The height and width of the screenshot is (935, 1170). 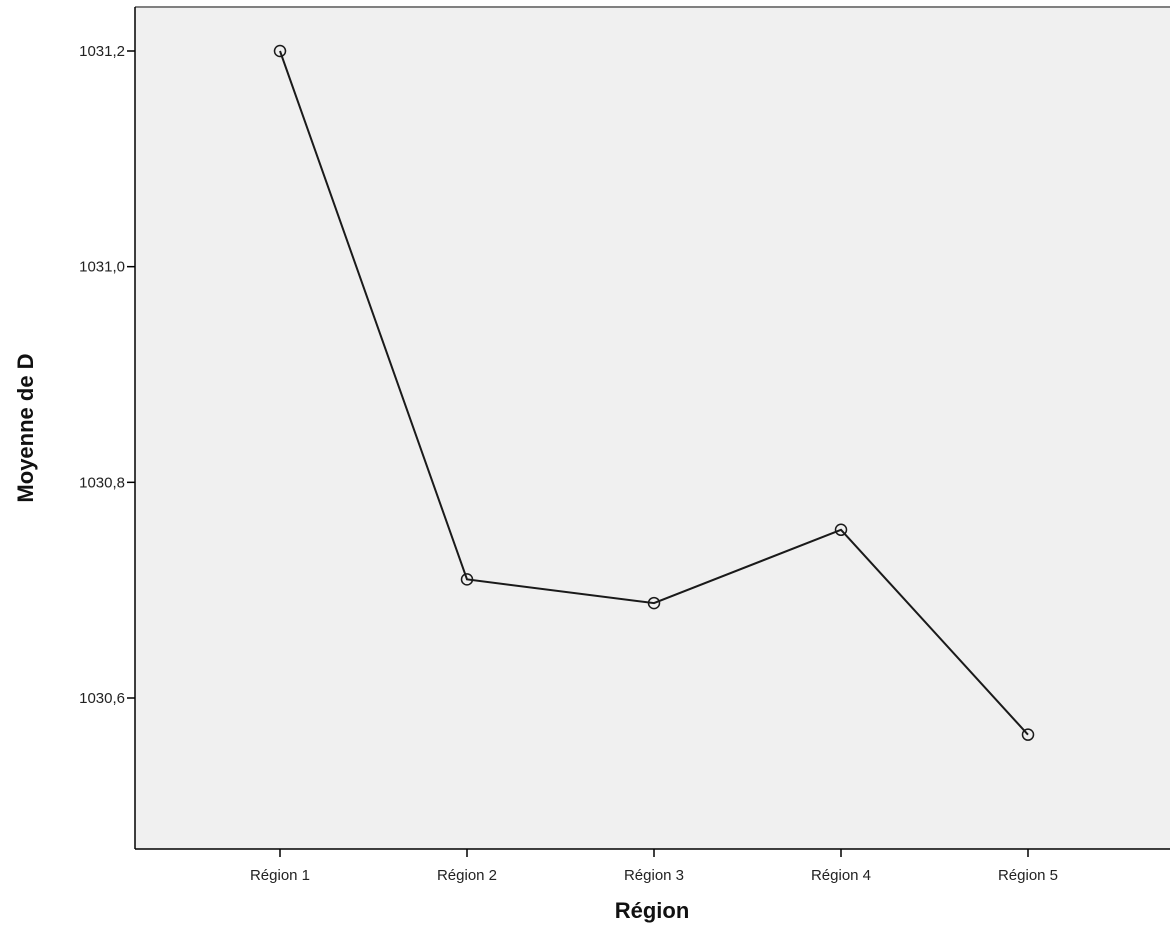 I want to click on y-tick-label: 1030,6, so click(x=102, y=698).